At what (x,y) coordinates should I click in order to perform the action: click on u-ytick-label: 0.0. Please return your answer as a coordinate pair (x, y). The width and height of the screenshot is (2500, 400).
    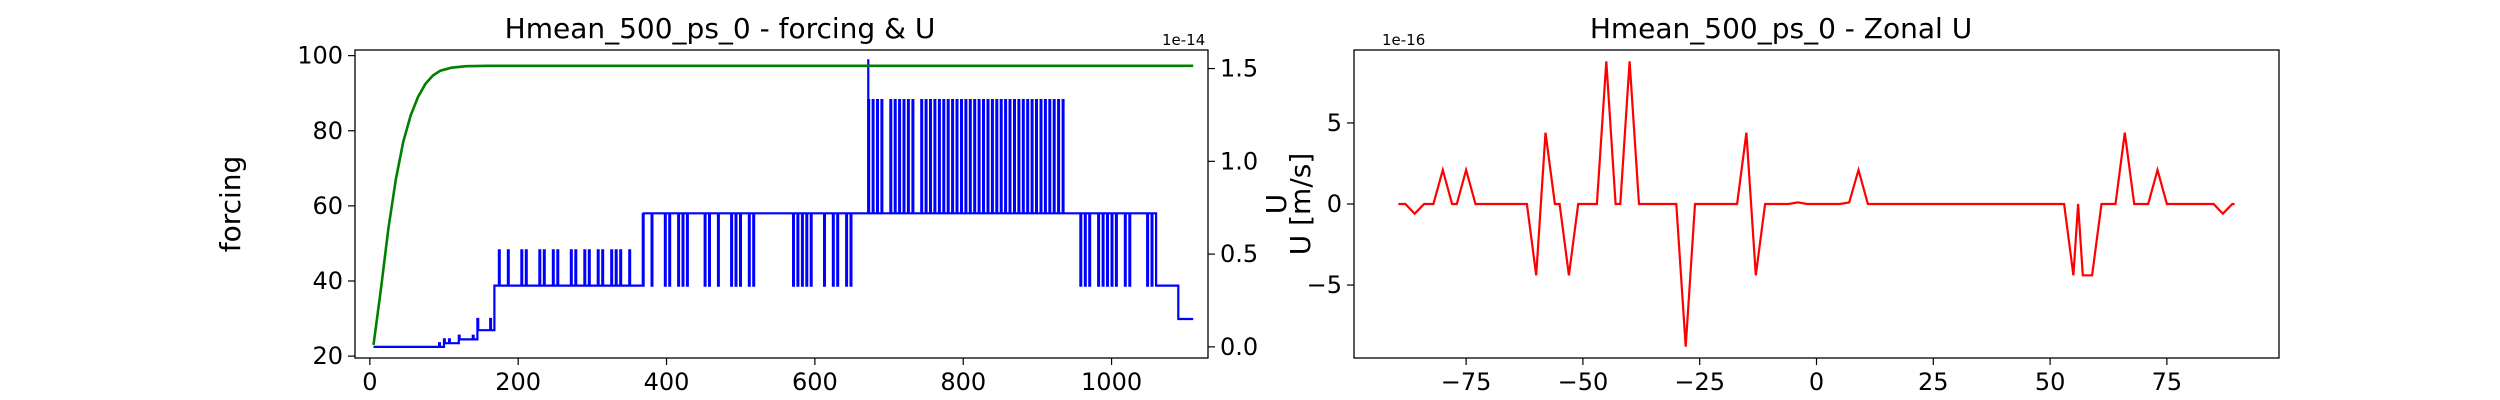
    Looking at the image, I should click on (1239, 347).